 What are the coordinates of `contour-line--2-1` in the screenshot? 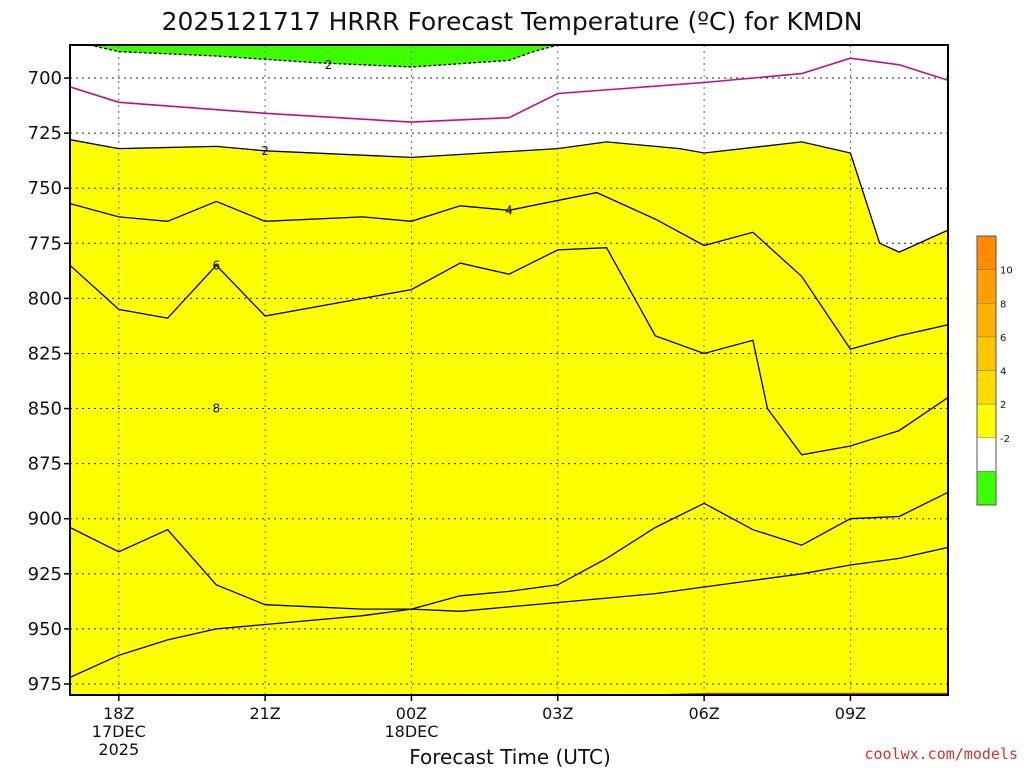 It's located at (509, 90).